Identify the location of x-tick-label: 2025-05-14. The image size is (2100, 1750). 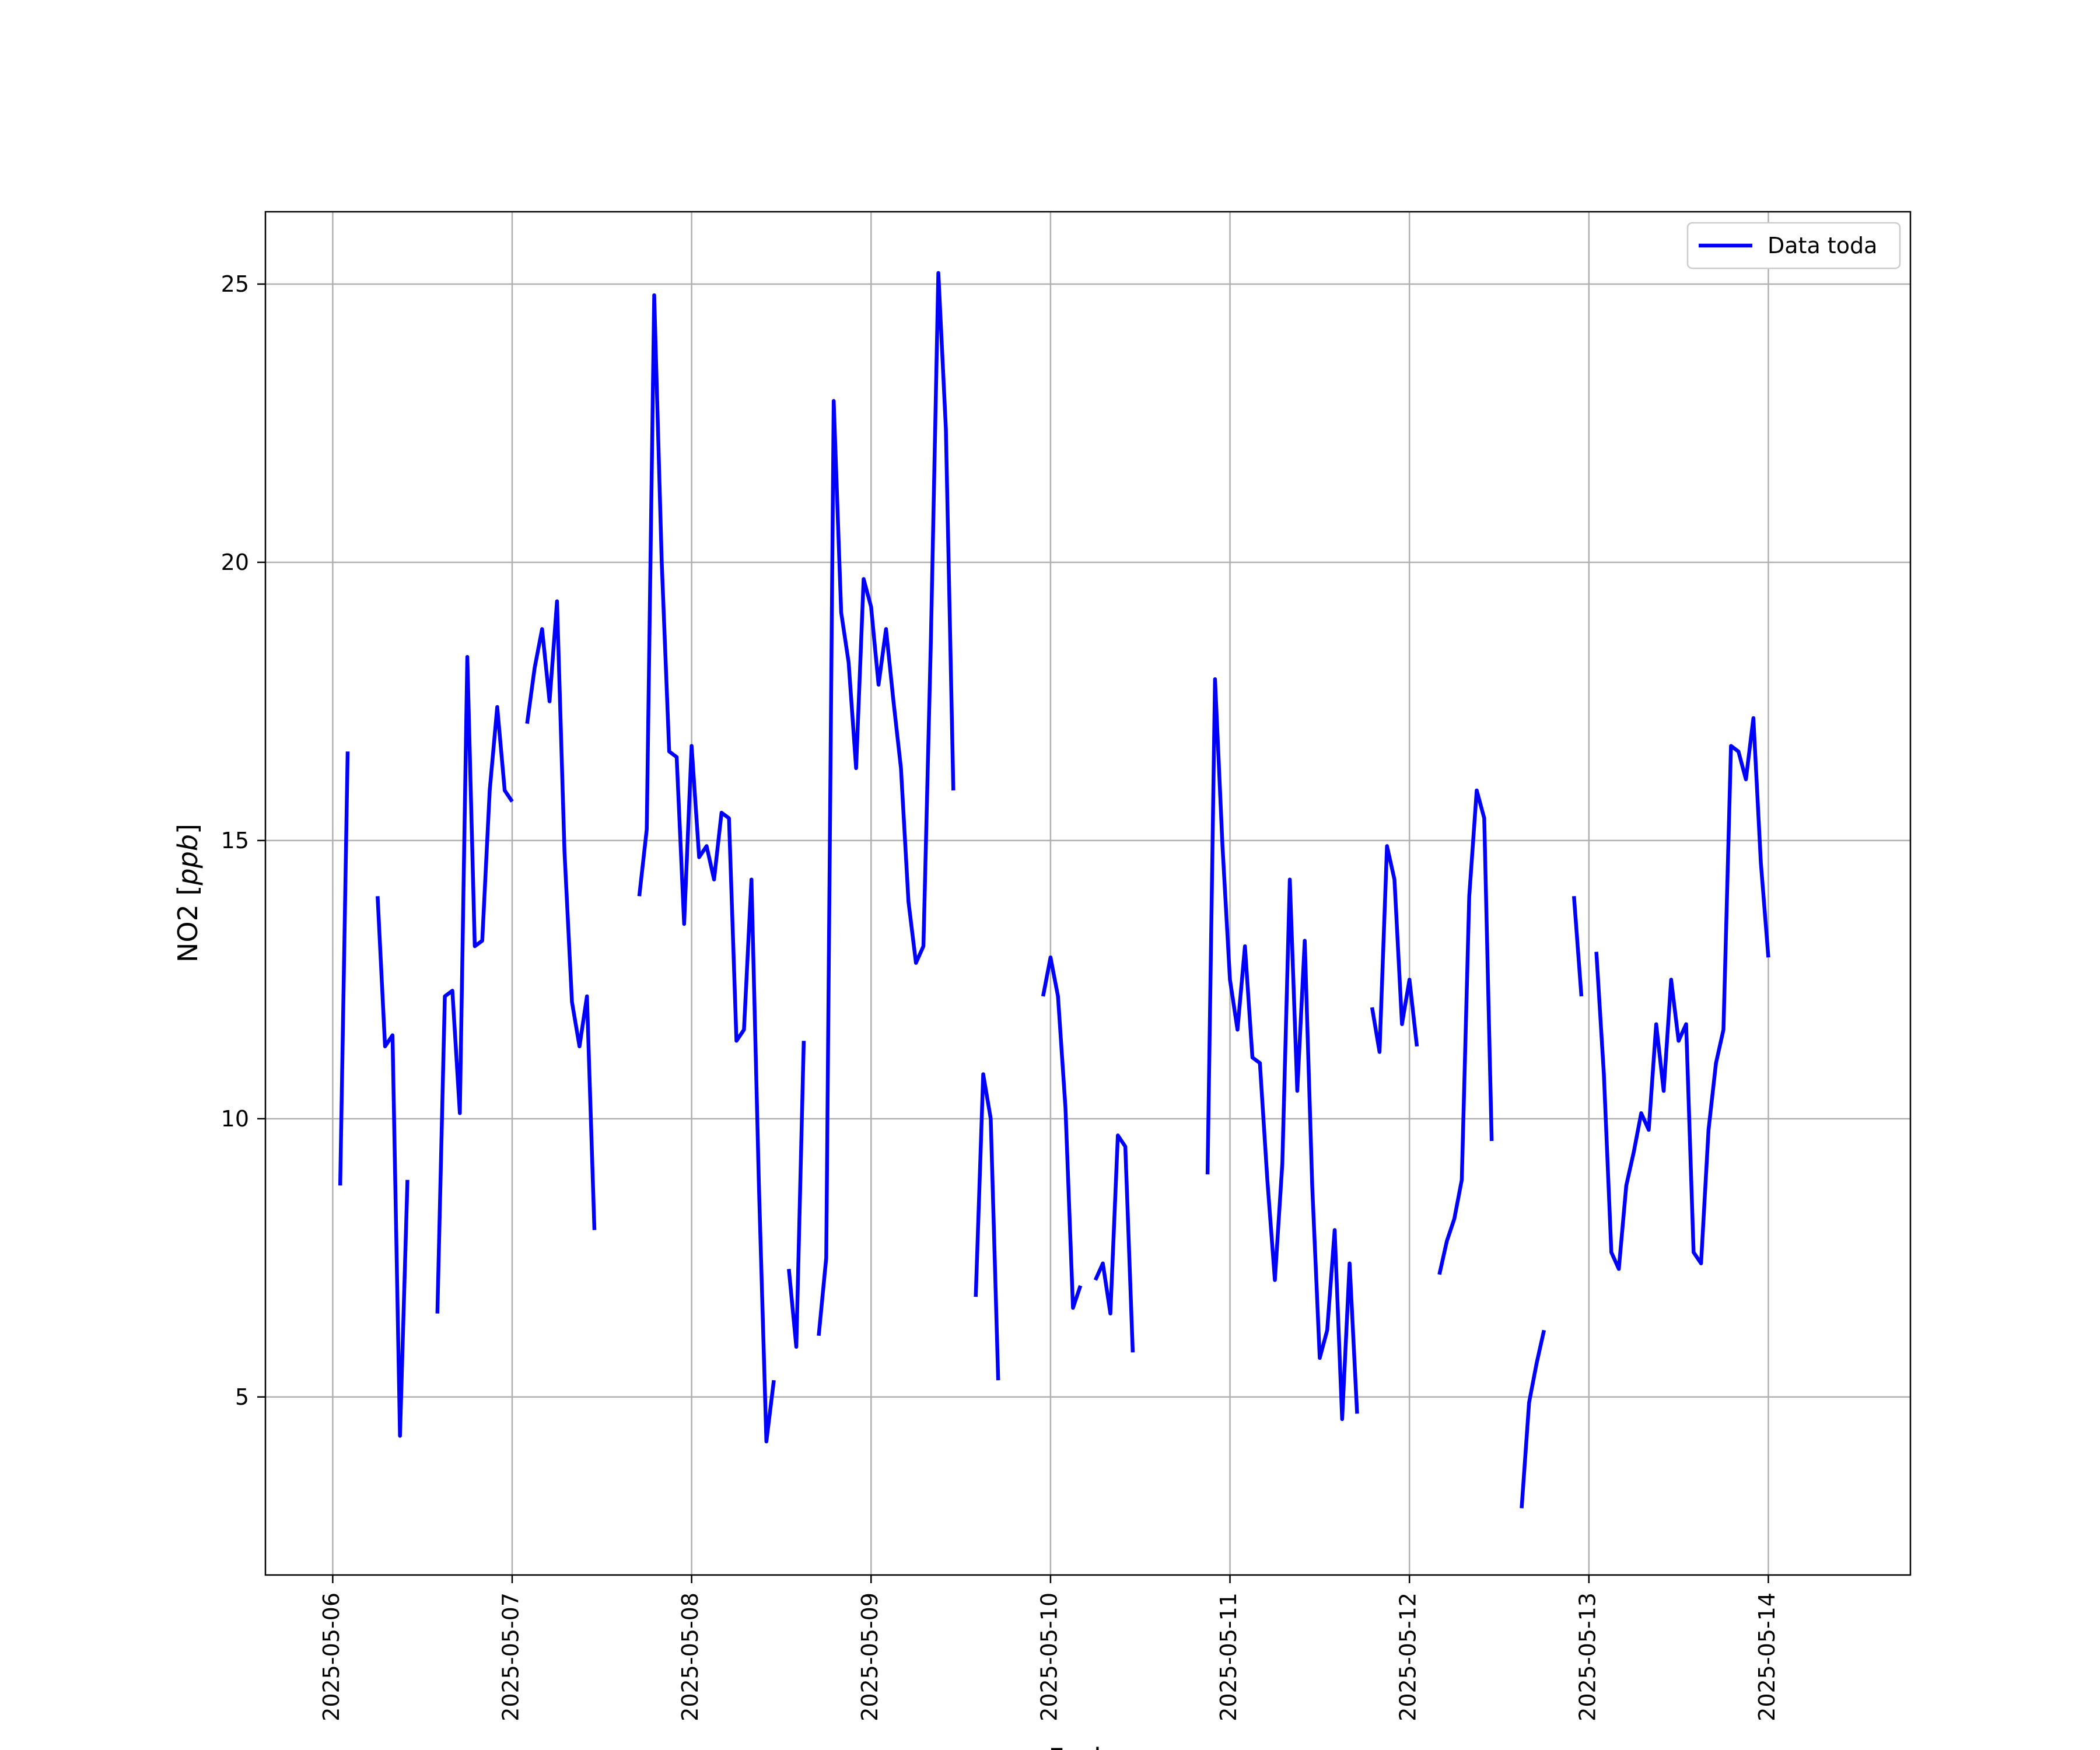
(1767, 1657).